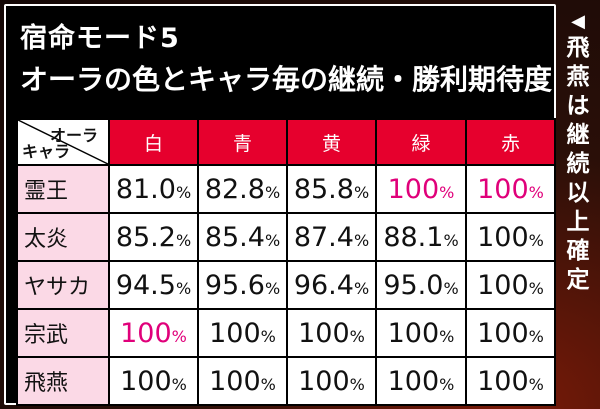 The height and width of the screenshot is (409, 600). I want to click on col-header-blue: 青, so click(242, 142).